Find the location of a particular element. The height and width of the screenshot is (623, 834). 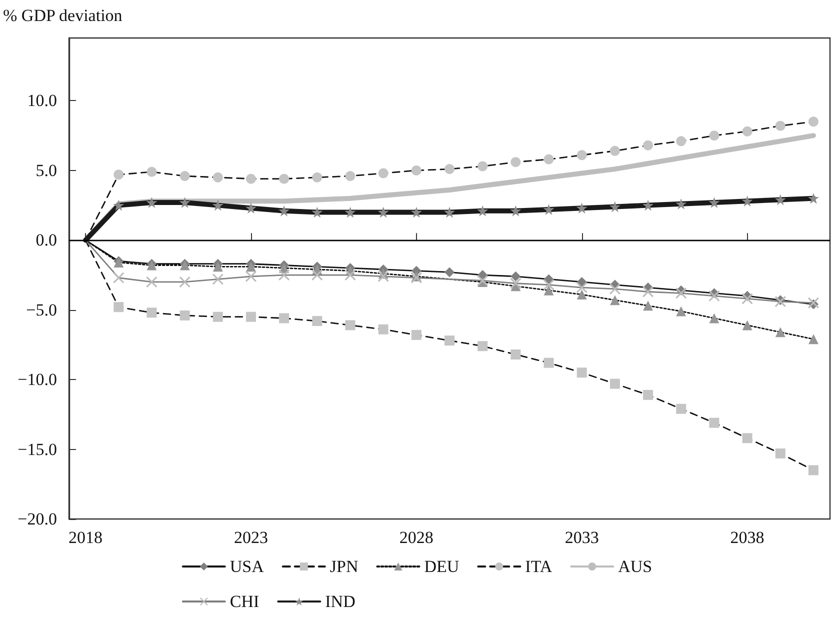

y-tick-label: −5.0 is located at coordinates (41, 310).